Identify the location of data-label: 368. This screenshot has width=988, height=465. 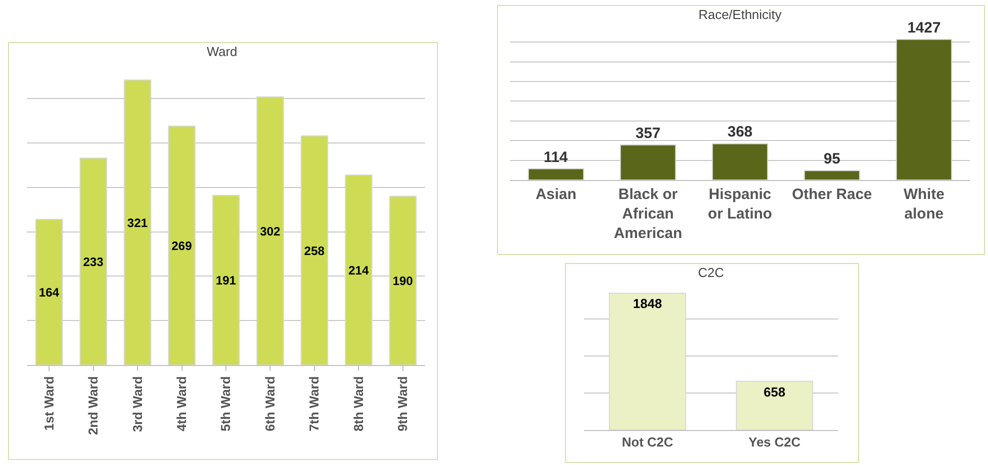
(740, 132).